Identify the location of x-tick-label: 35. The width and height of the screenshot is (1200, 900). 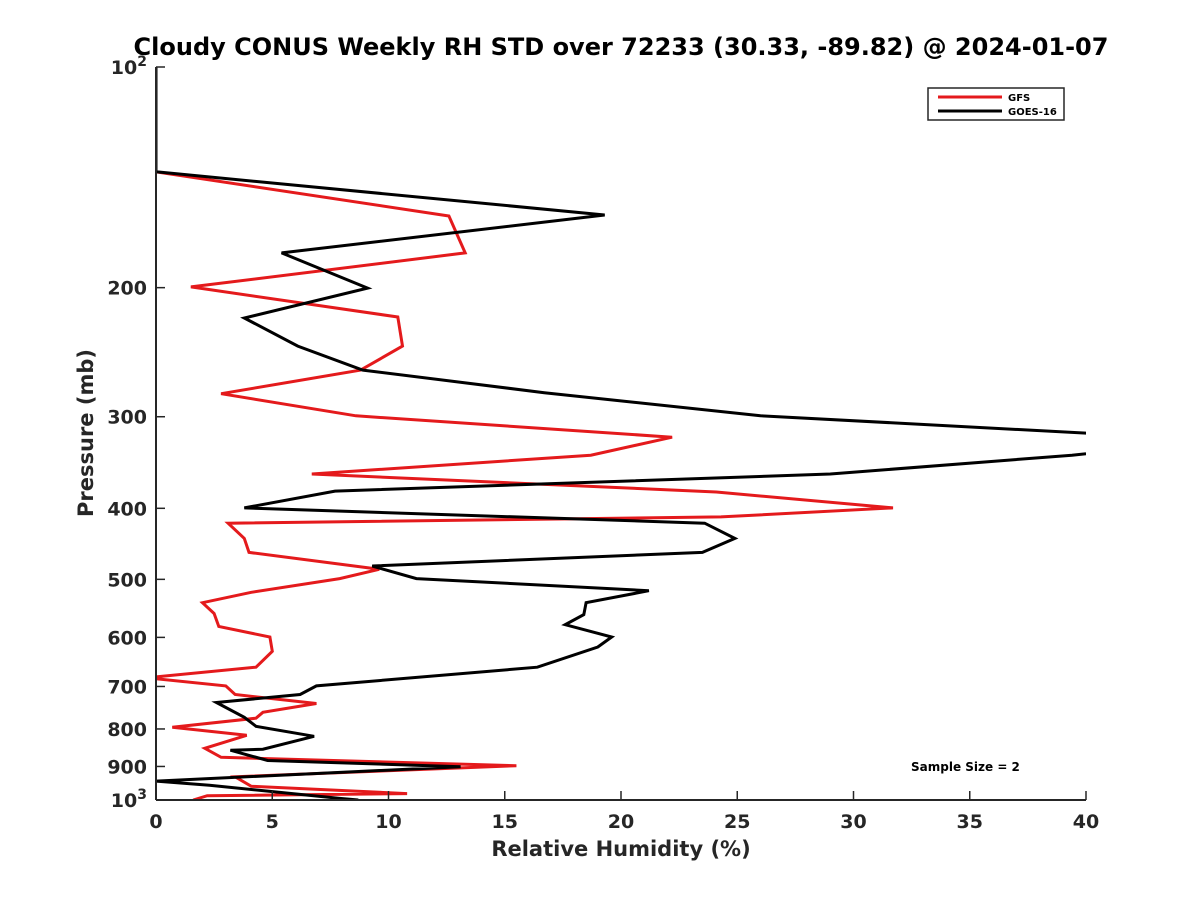
(970, 822).